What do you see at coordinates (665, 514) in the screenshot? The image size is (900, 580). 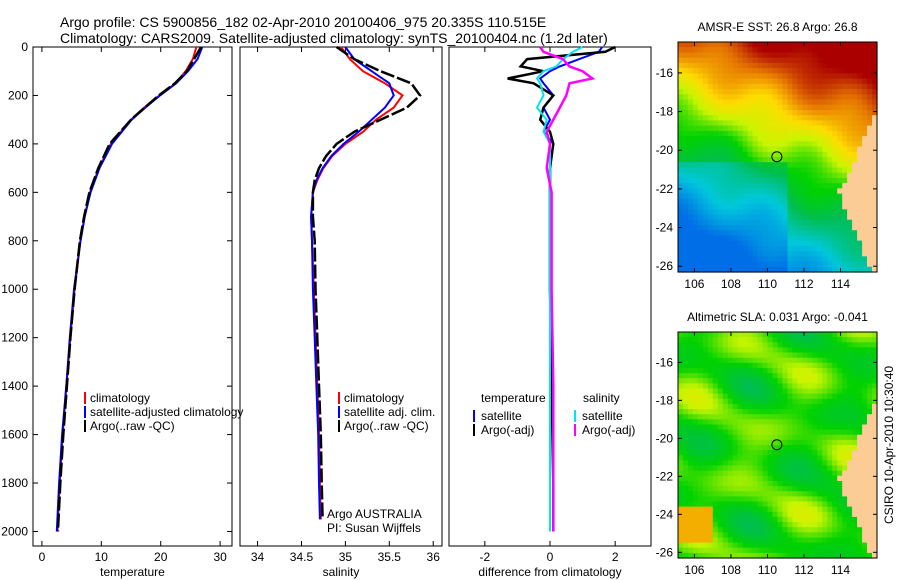 I see `lat-tick-label: -24` at bounding box center [665, 514].